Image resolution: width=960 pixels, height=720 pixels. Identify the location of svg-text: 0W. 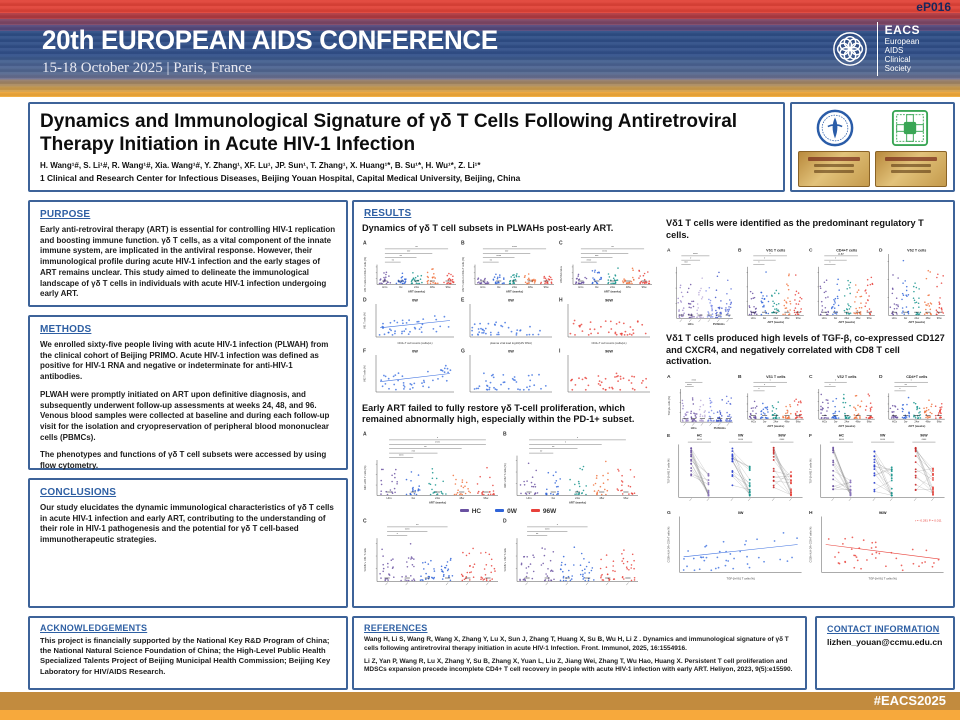
(741, 513).